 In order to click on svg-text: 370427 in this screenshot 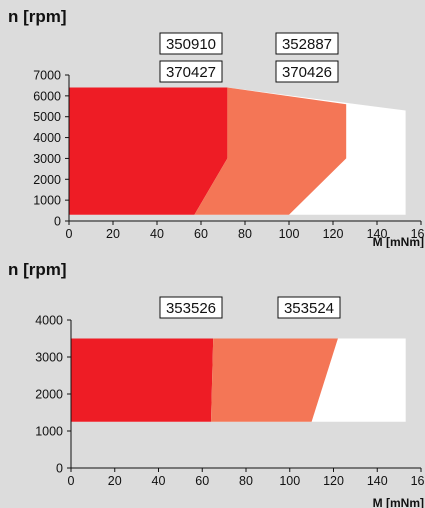, I will do `click(191, 72)`.